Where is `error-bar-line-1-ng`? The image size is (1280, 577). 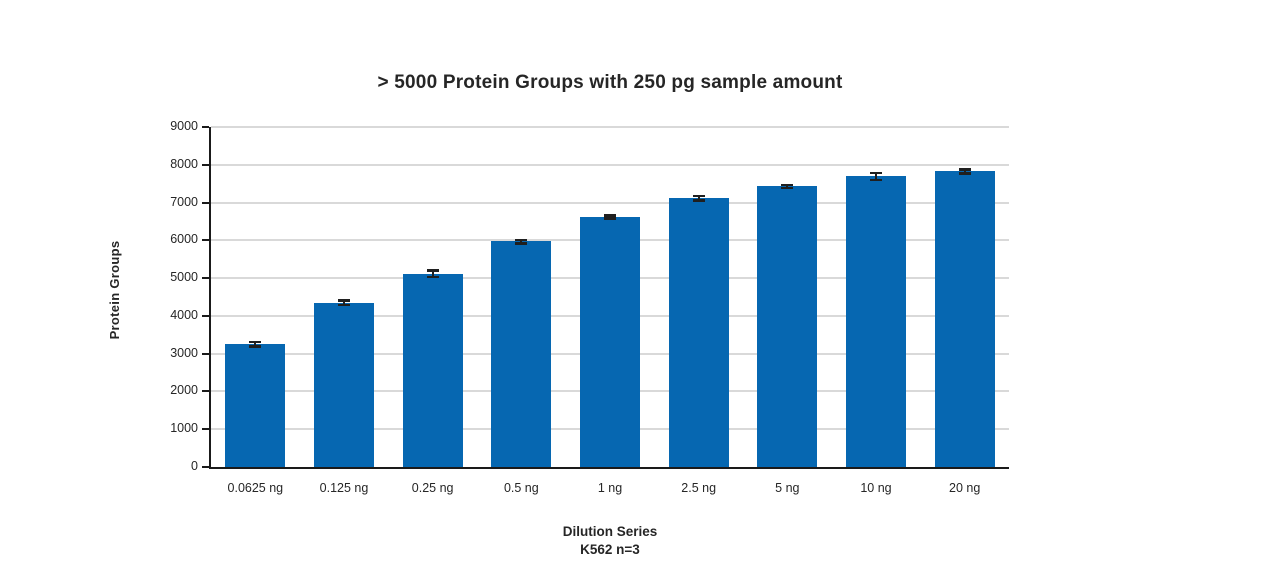
error-bar-line-1-ng is located at coordinates (610, 217).